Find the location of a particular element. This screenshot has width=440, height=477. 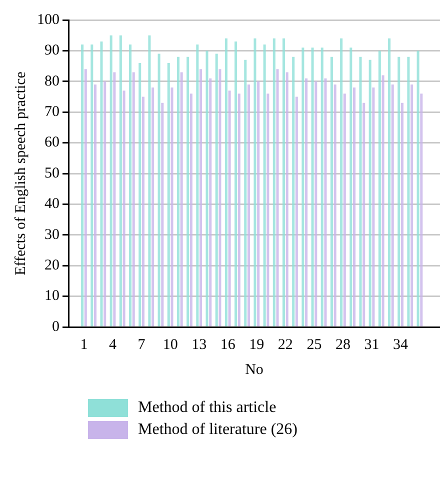

x-tick-label: 28 is located at coordinates (342, 344).